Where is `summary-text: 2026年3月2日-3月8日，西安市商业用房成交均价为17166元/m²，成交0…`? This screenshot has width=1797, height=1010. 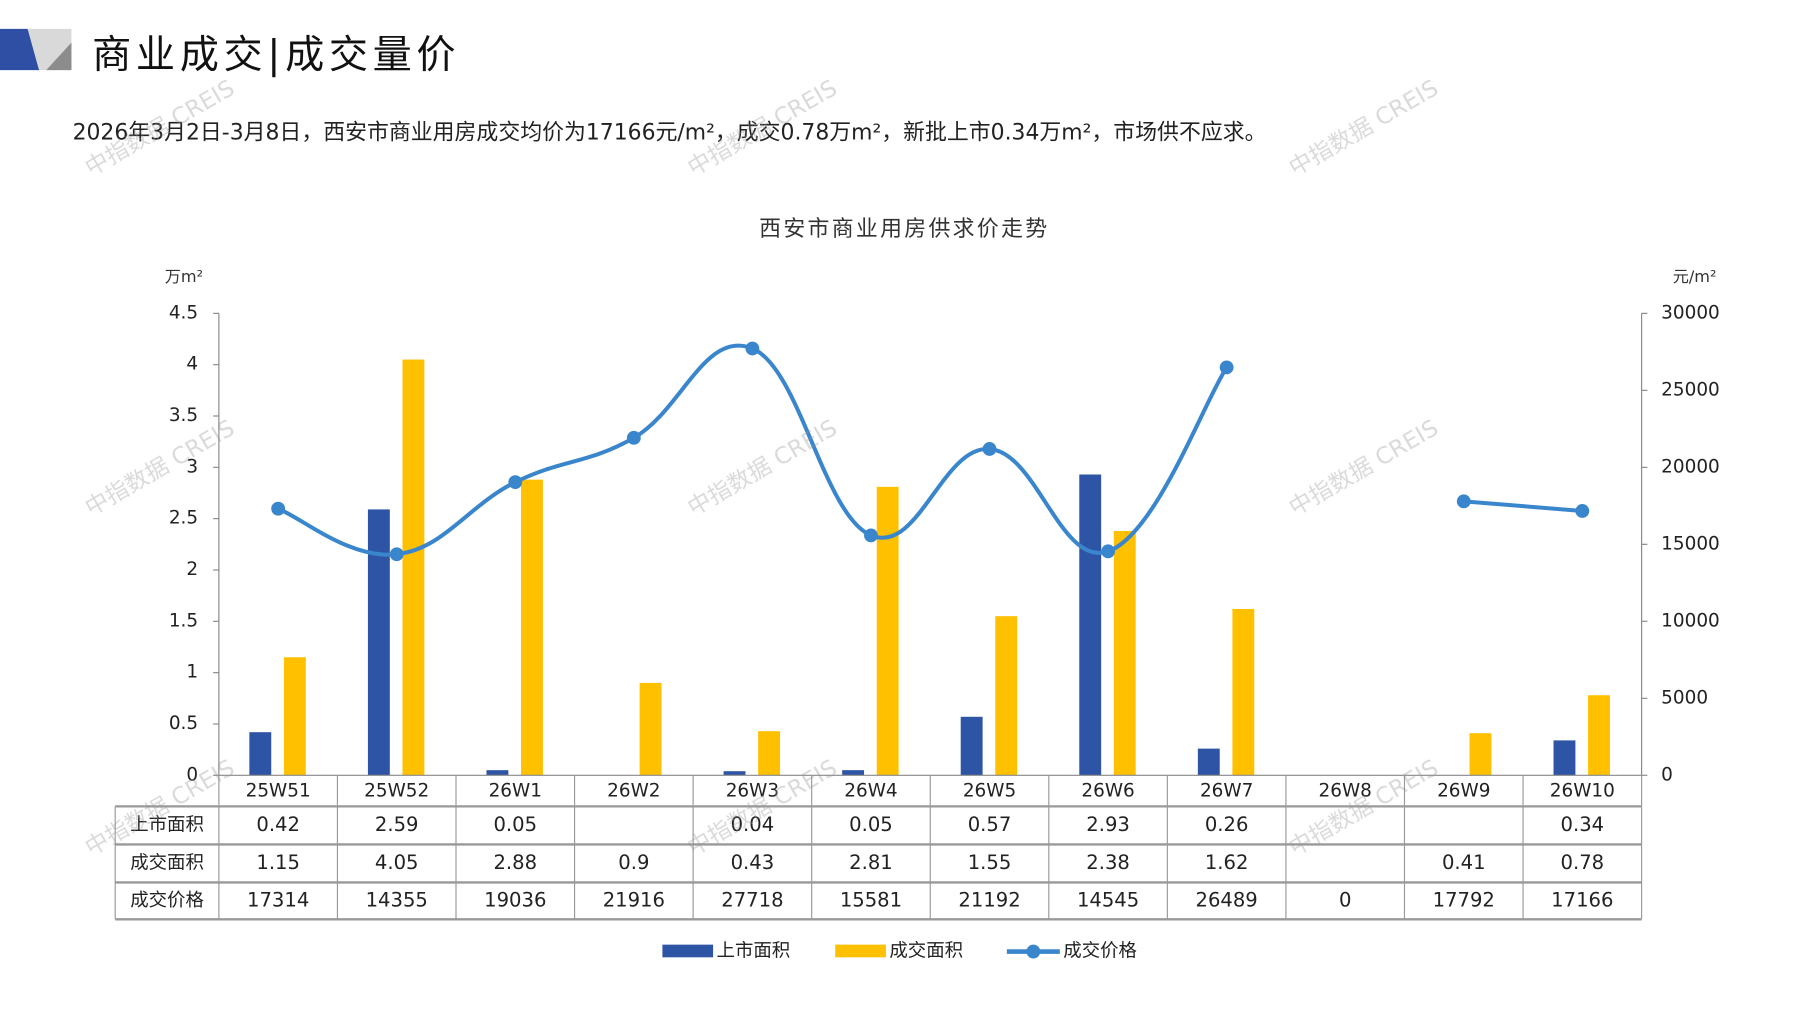 summary-text: 2026年3月2日-3月8日，西安市商业用房成交均价为17166元/m²，成交0… is located at coordinates (669, 132).